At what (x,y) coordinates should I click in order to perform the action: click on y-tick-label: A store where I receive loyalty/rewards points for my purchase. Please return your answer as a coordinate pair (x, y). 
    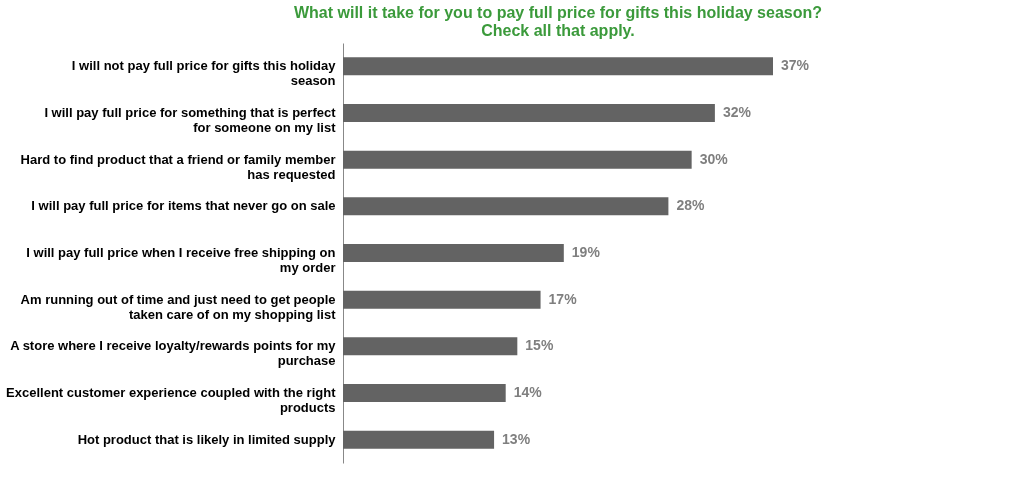
    Looking at the image, I should click on (173, 353).